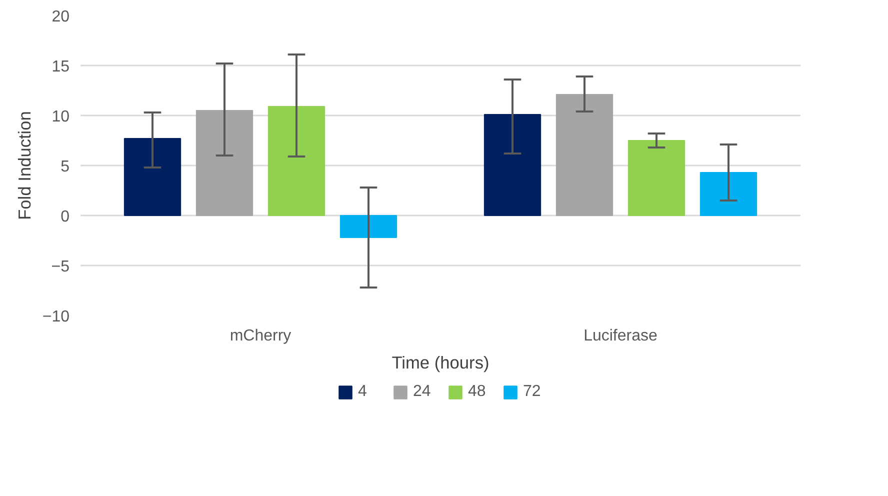 The image size is (888, 496). Describe the element at coordinates (65, 167) in the screenshot. I see `y-tick-label: 5` at that location.